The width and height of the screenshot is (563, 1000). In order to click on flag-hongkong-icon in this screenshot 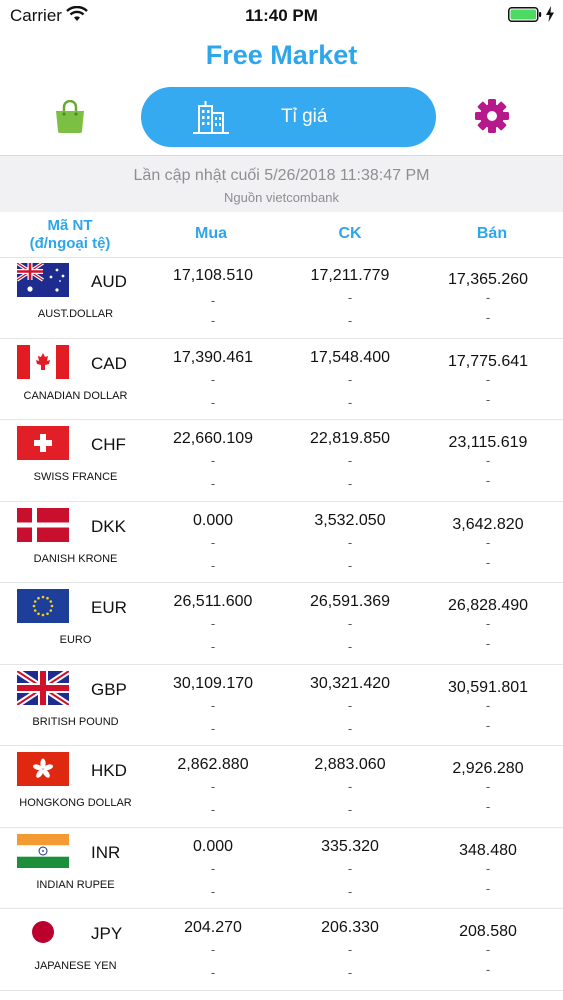, I will do `click(43, 769)`.